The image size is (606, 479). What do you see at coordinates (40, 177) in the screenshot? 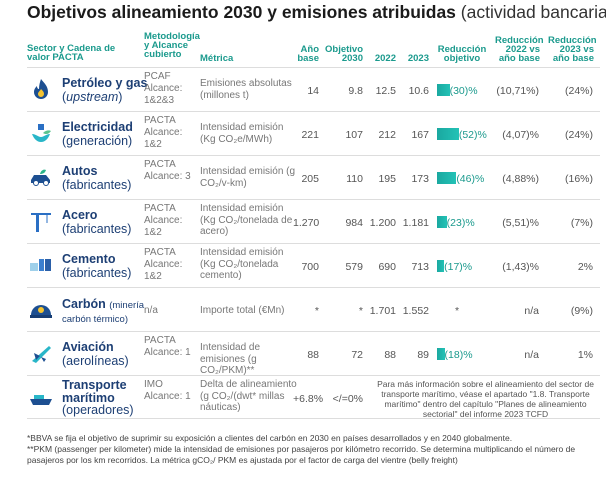
I see `car-icon` at bounding box center [40, 177].